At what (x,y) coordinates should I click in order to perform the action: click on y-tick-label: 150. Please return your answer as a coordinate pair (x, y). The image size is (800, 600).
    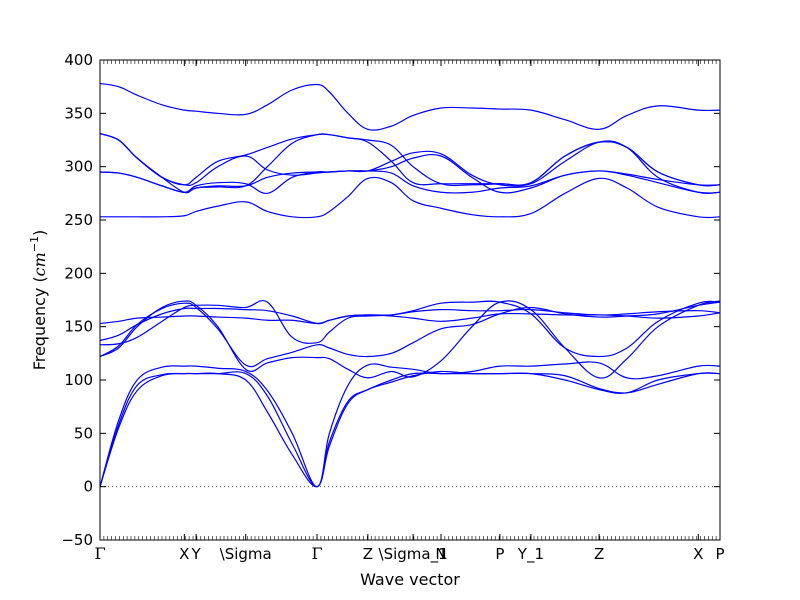
    Looking at the image, I should click on (78, 327).